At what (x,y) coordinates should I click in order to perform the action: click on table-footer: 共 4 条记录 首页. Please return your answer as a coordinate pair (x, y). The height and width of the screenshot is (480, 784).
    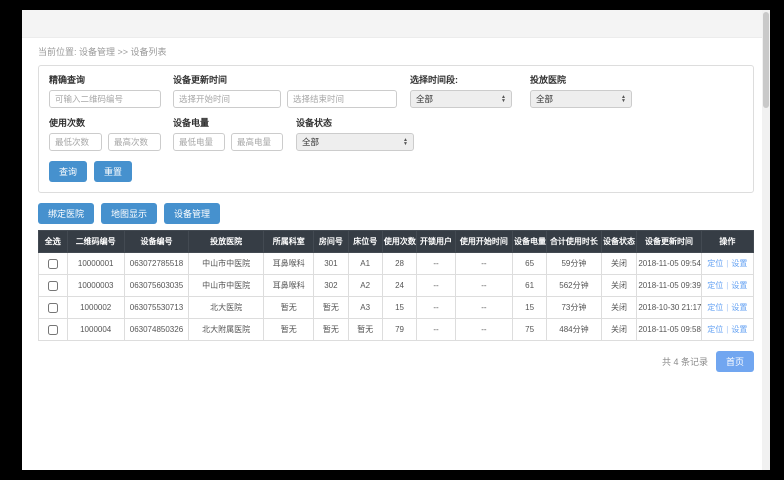
    Looking at the image, I should click on (396, 361).